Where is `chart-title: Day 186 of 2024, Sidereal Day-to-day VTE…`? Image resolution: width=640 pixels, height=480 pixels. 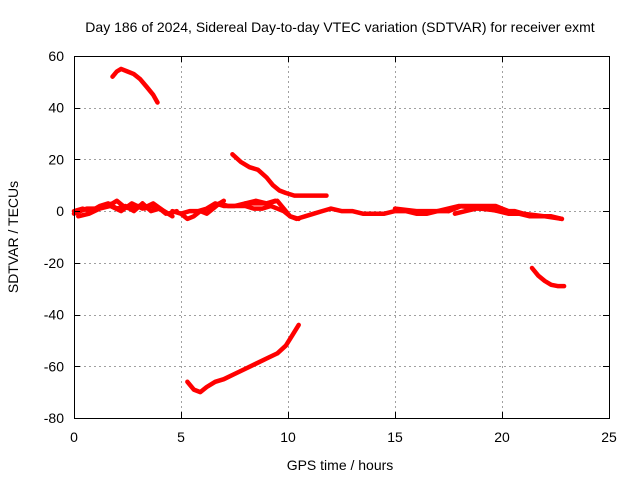 chart-title: Day 186 of 2024, Sidereal Day-to-day VTE… is located at coordinates (339, 27).